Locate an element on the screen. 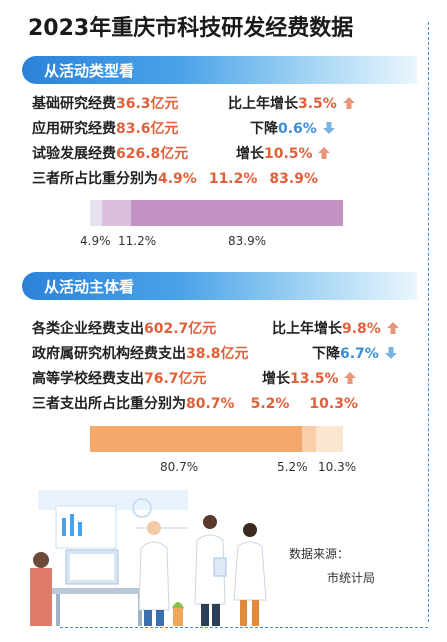 This screenshot has width=447, height=642. bar-label: 11.2% is located at coordinates (137, 241).